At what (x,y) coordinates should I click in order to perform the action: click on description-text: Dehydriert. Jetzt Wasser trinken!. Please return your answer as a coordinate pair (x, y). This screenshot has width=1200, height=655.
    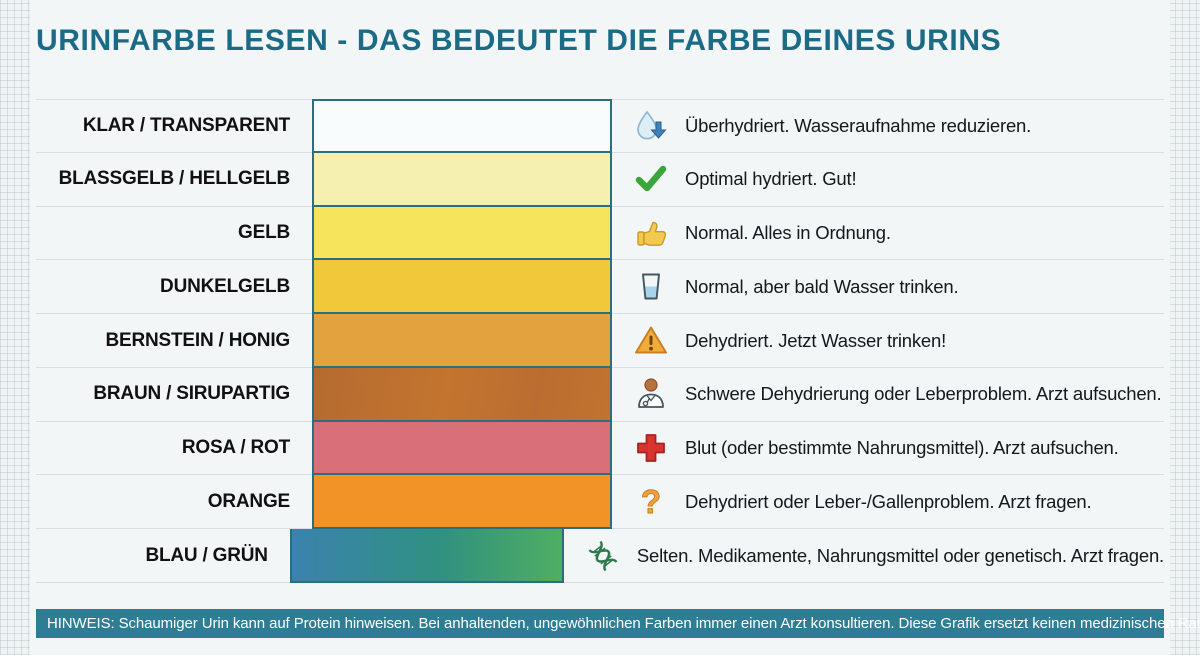
    Looking at the image, I should click on (816, 340).